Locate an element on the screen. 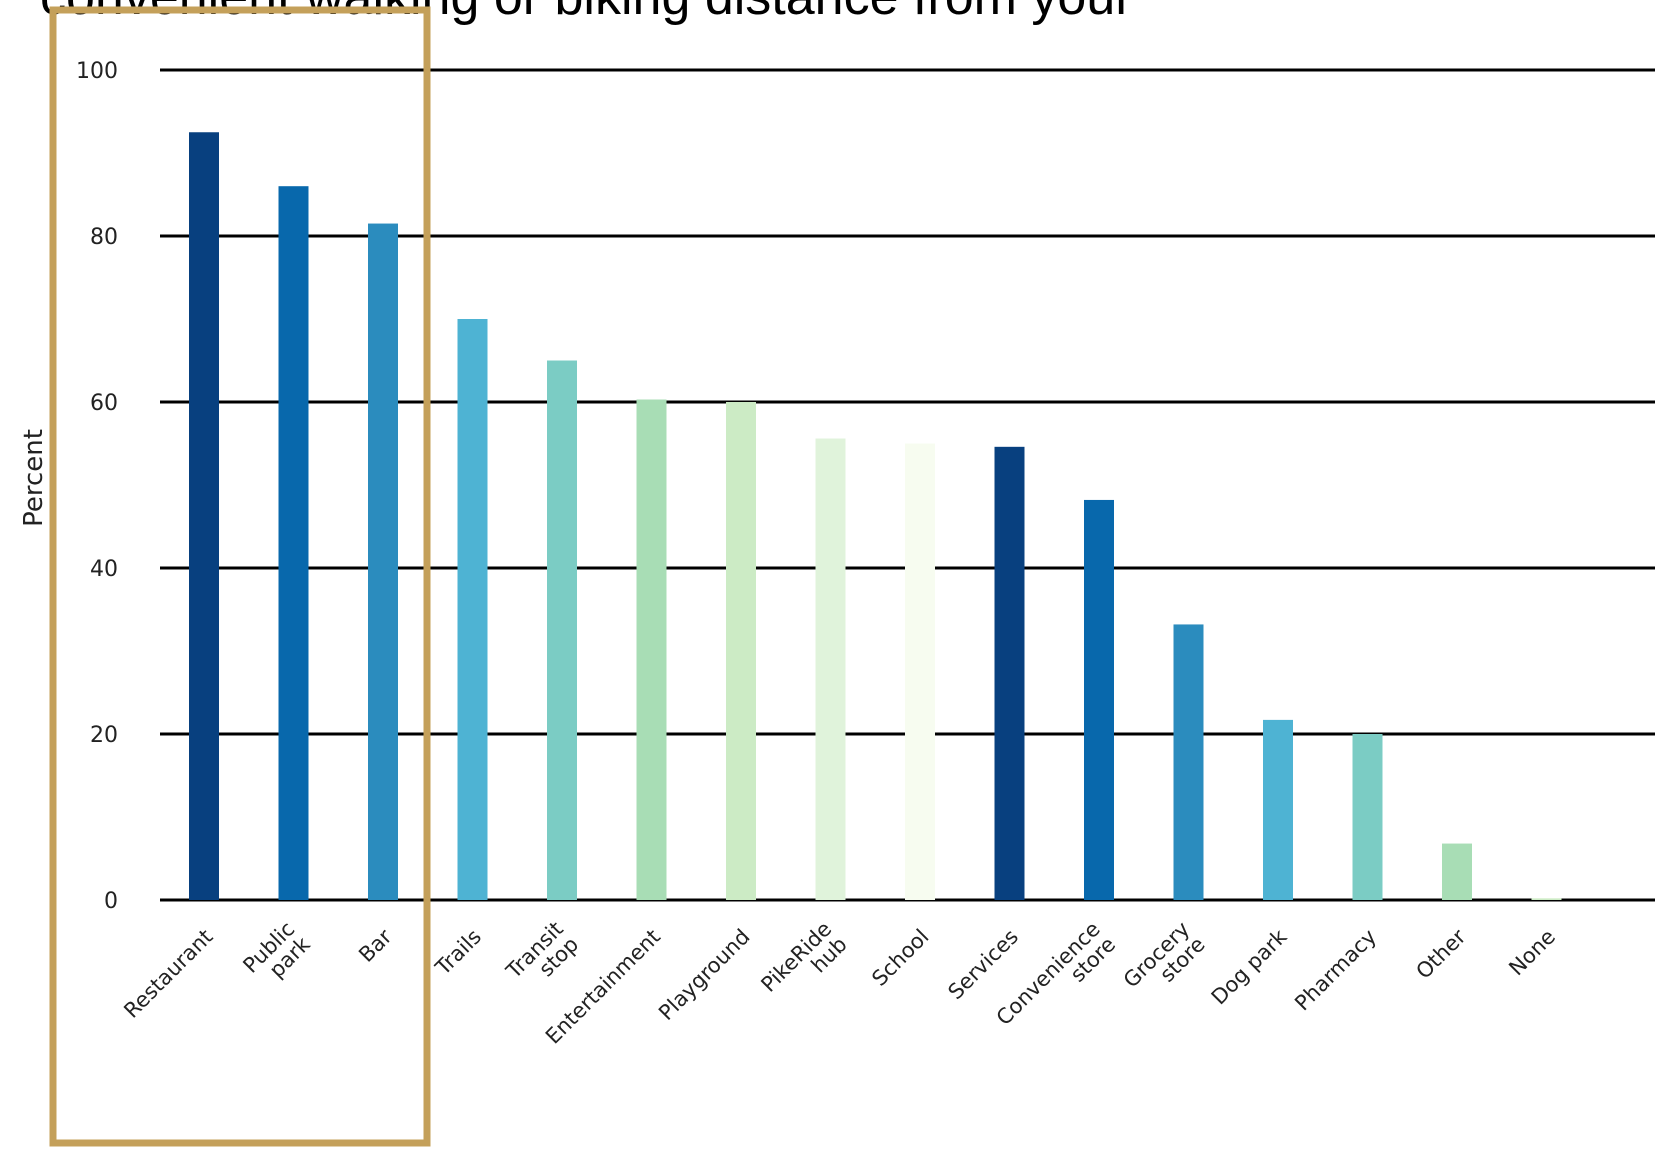 The width and height of the screenshot is (1655, 1149). y-tick-0: 0 is located at coordinates (111, 901).